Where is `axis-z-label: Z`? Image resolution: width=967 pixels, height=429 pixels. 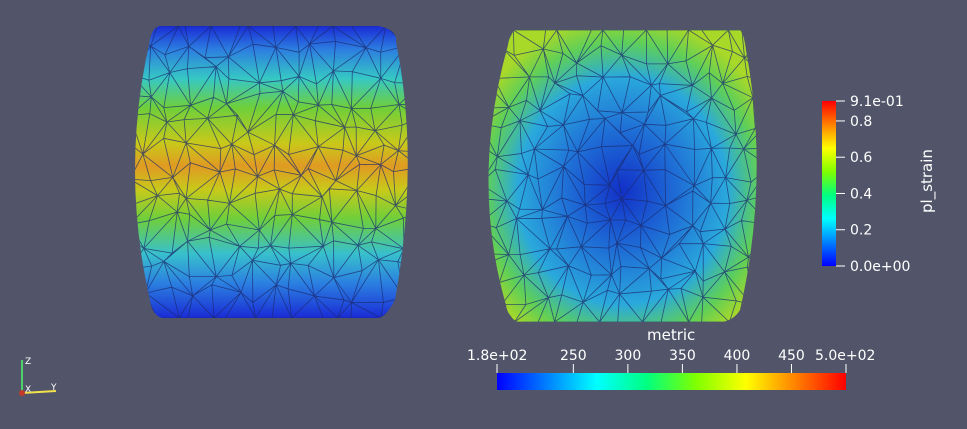 axis-z-label: Z is located at coordinates (28, 362).